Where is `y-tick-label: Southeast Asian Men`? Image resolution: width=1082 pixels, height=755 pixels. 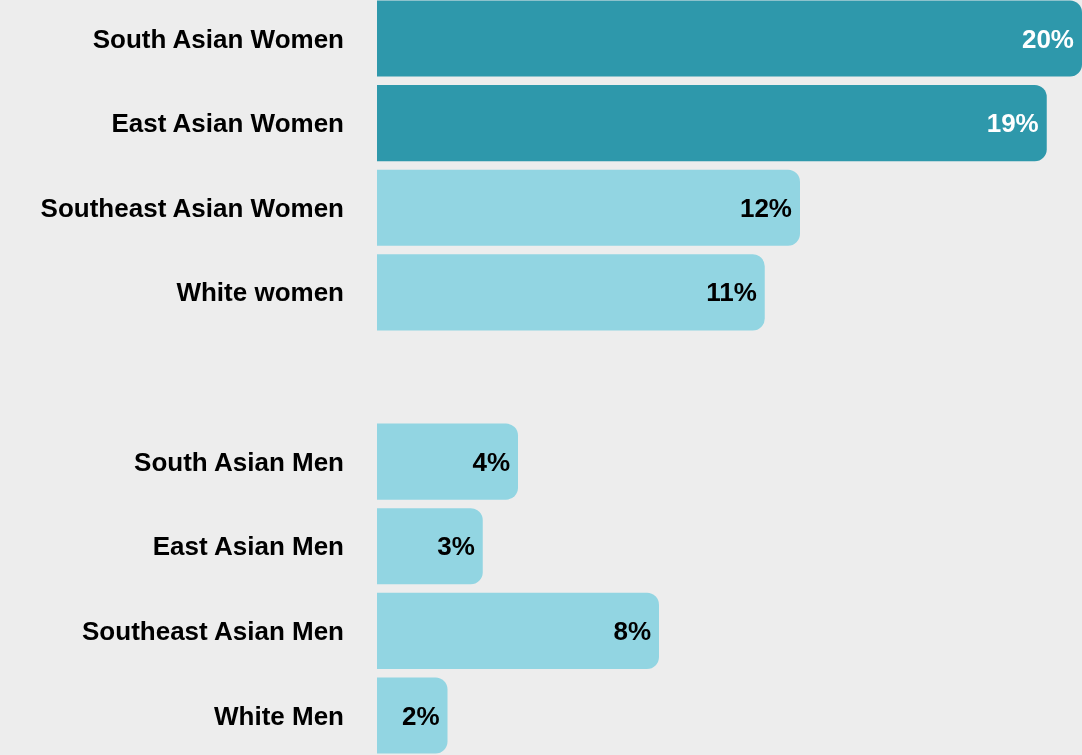 y-tick-label: Southeast Asian Men is located at coordinates (213, 631).